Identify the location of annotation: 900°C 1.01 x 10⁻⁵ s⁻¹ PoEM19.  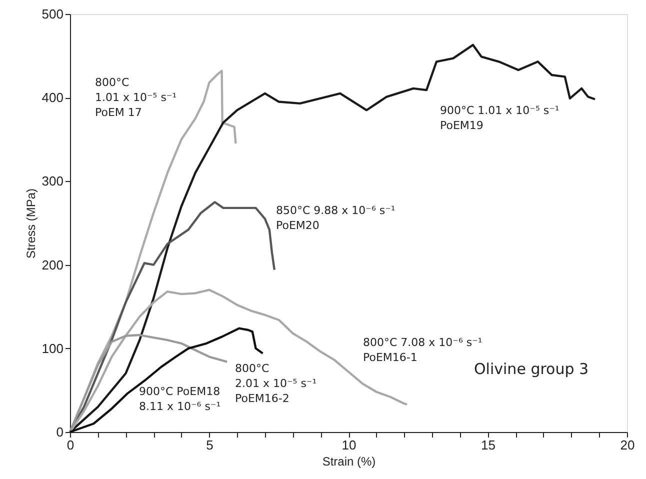
(500, 118).